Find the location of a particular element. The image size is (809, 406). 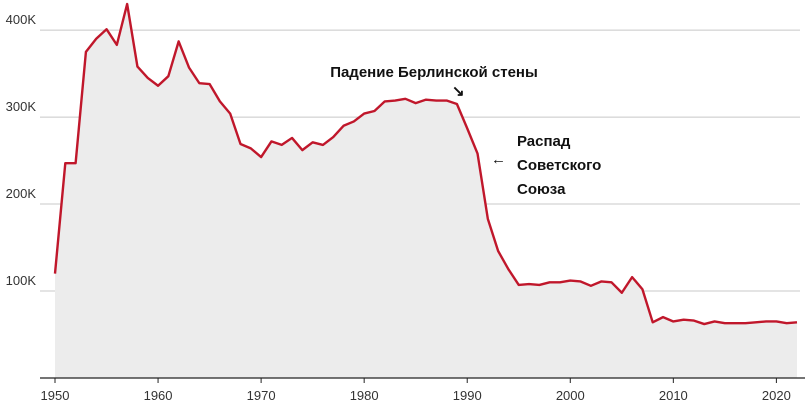

x-tick-label: 2020 is located at coordinates (776, 395).